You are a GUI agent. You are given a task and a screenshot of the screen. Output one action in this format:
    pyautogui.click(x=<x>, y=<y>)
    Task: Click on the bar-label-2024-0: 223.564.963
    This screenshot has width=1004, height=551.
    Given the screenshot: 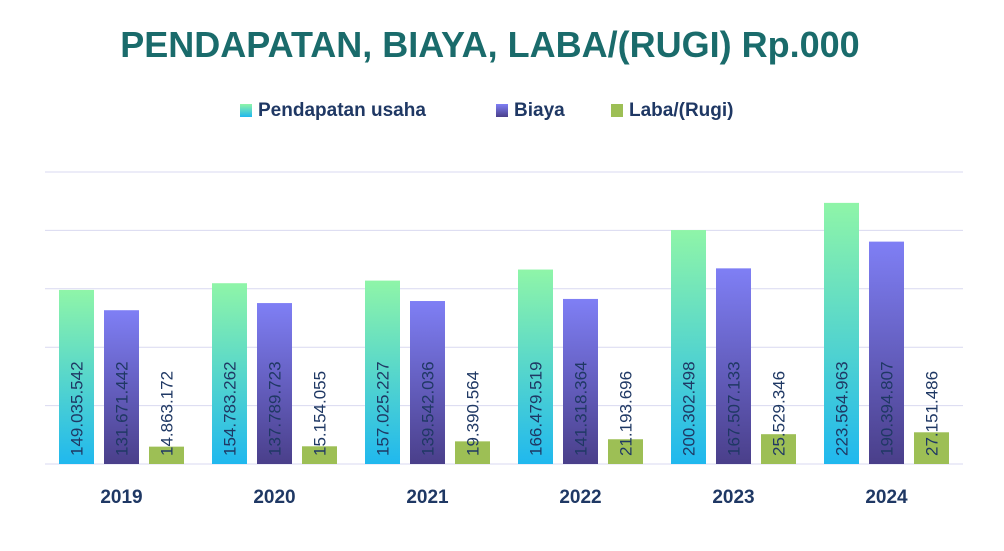 What is the action you would take?
    pyautogui.click(x=842, y=408)
    